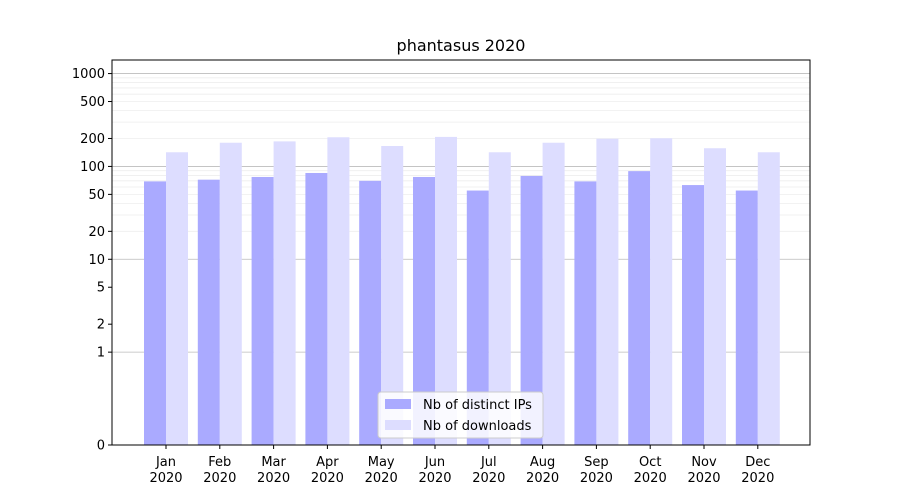  I want to click on x-tick-label: Oct 2020, so click(650, 470).